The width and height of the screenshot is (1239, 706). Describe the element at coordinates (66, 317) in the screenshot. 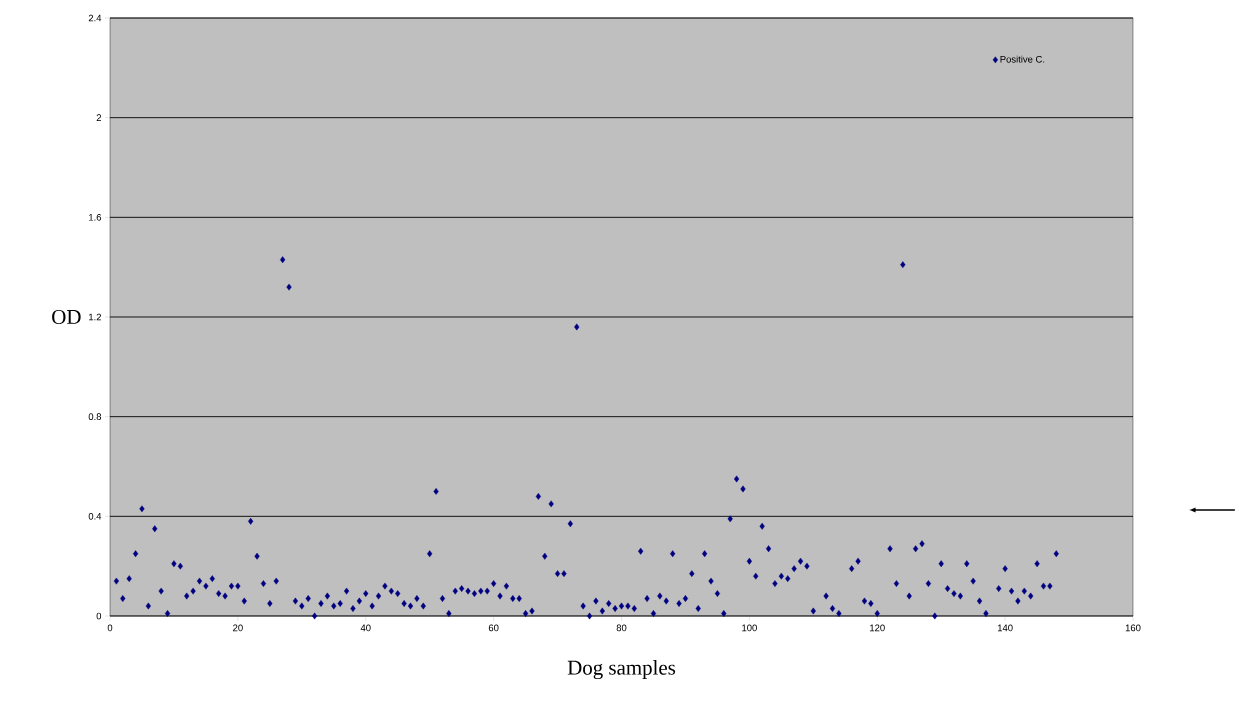

I see `y-axis-title: OD` at that location.